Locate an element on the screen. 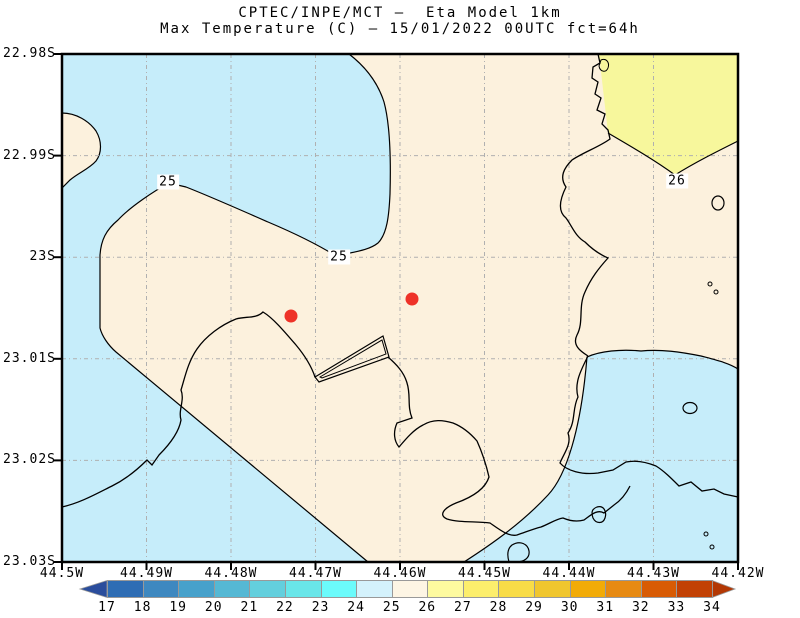 This screenshot has width=800, height=618. colorbar-value-label: 17 is located at coordinates (107, 607).